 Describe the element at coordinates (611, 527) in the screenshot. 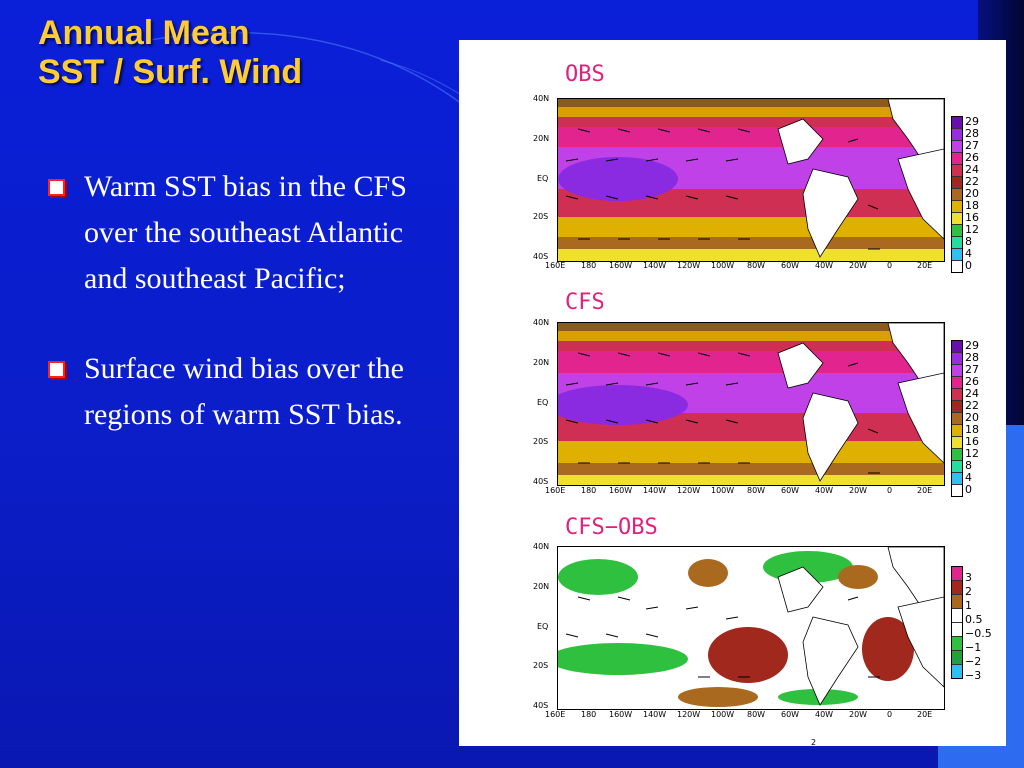

I see `panel-title-cfs-obs: CFS−OBS` at that location.